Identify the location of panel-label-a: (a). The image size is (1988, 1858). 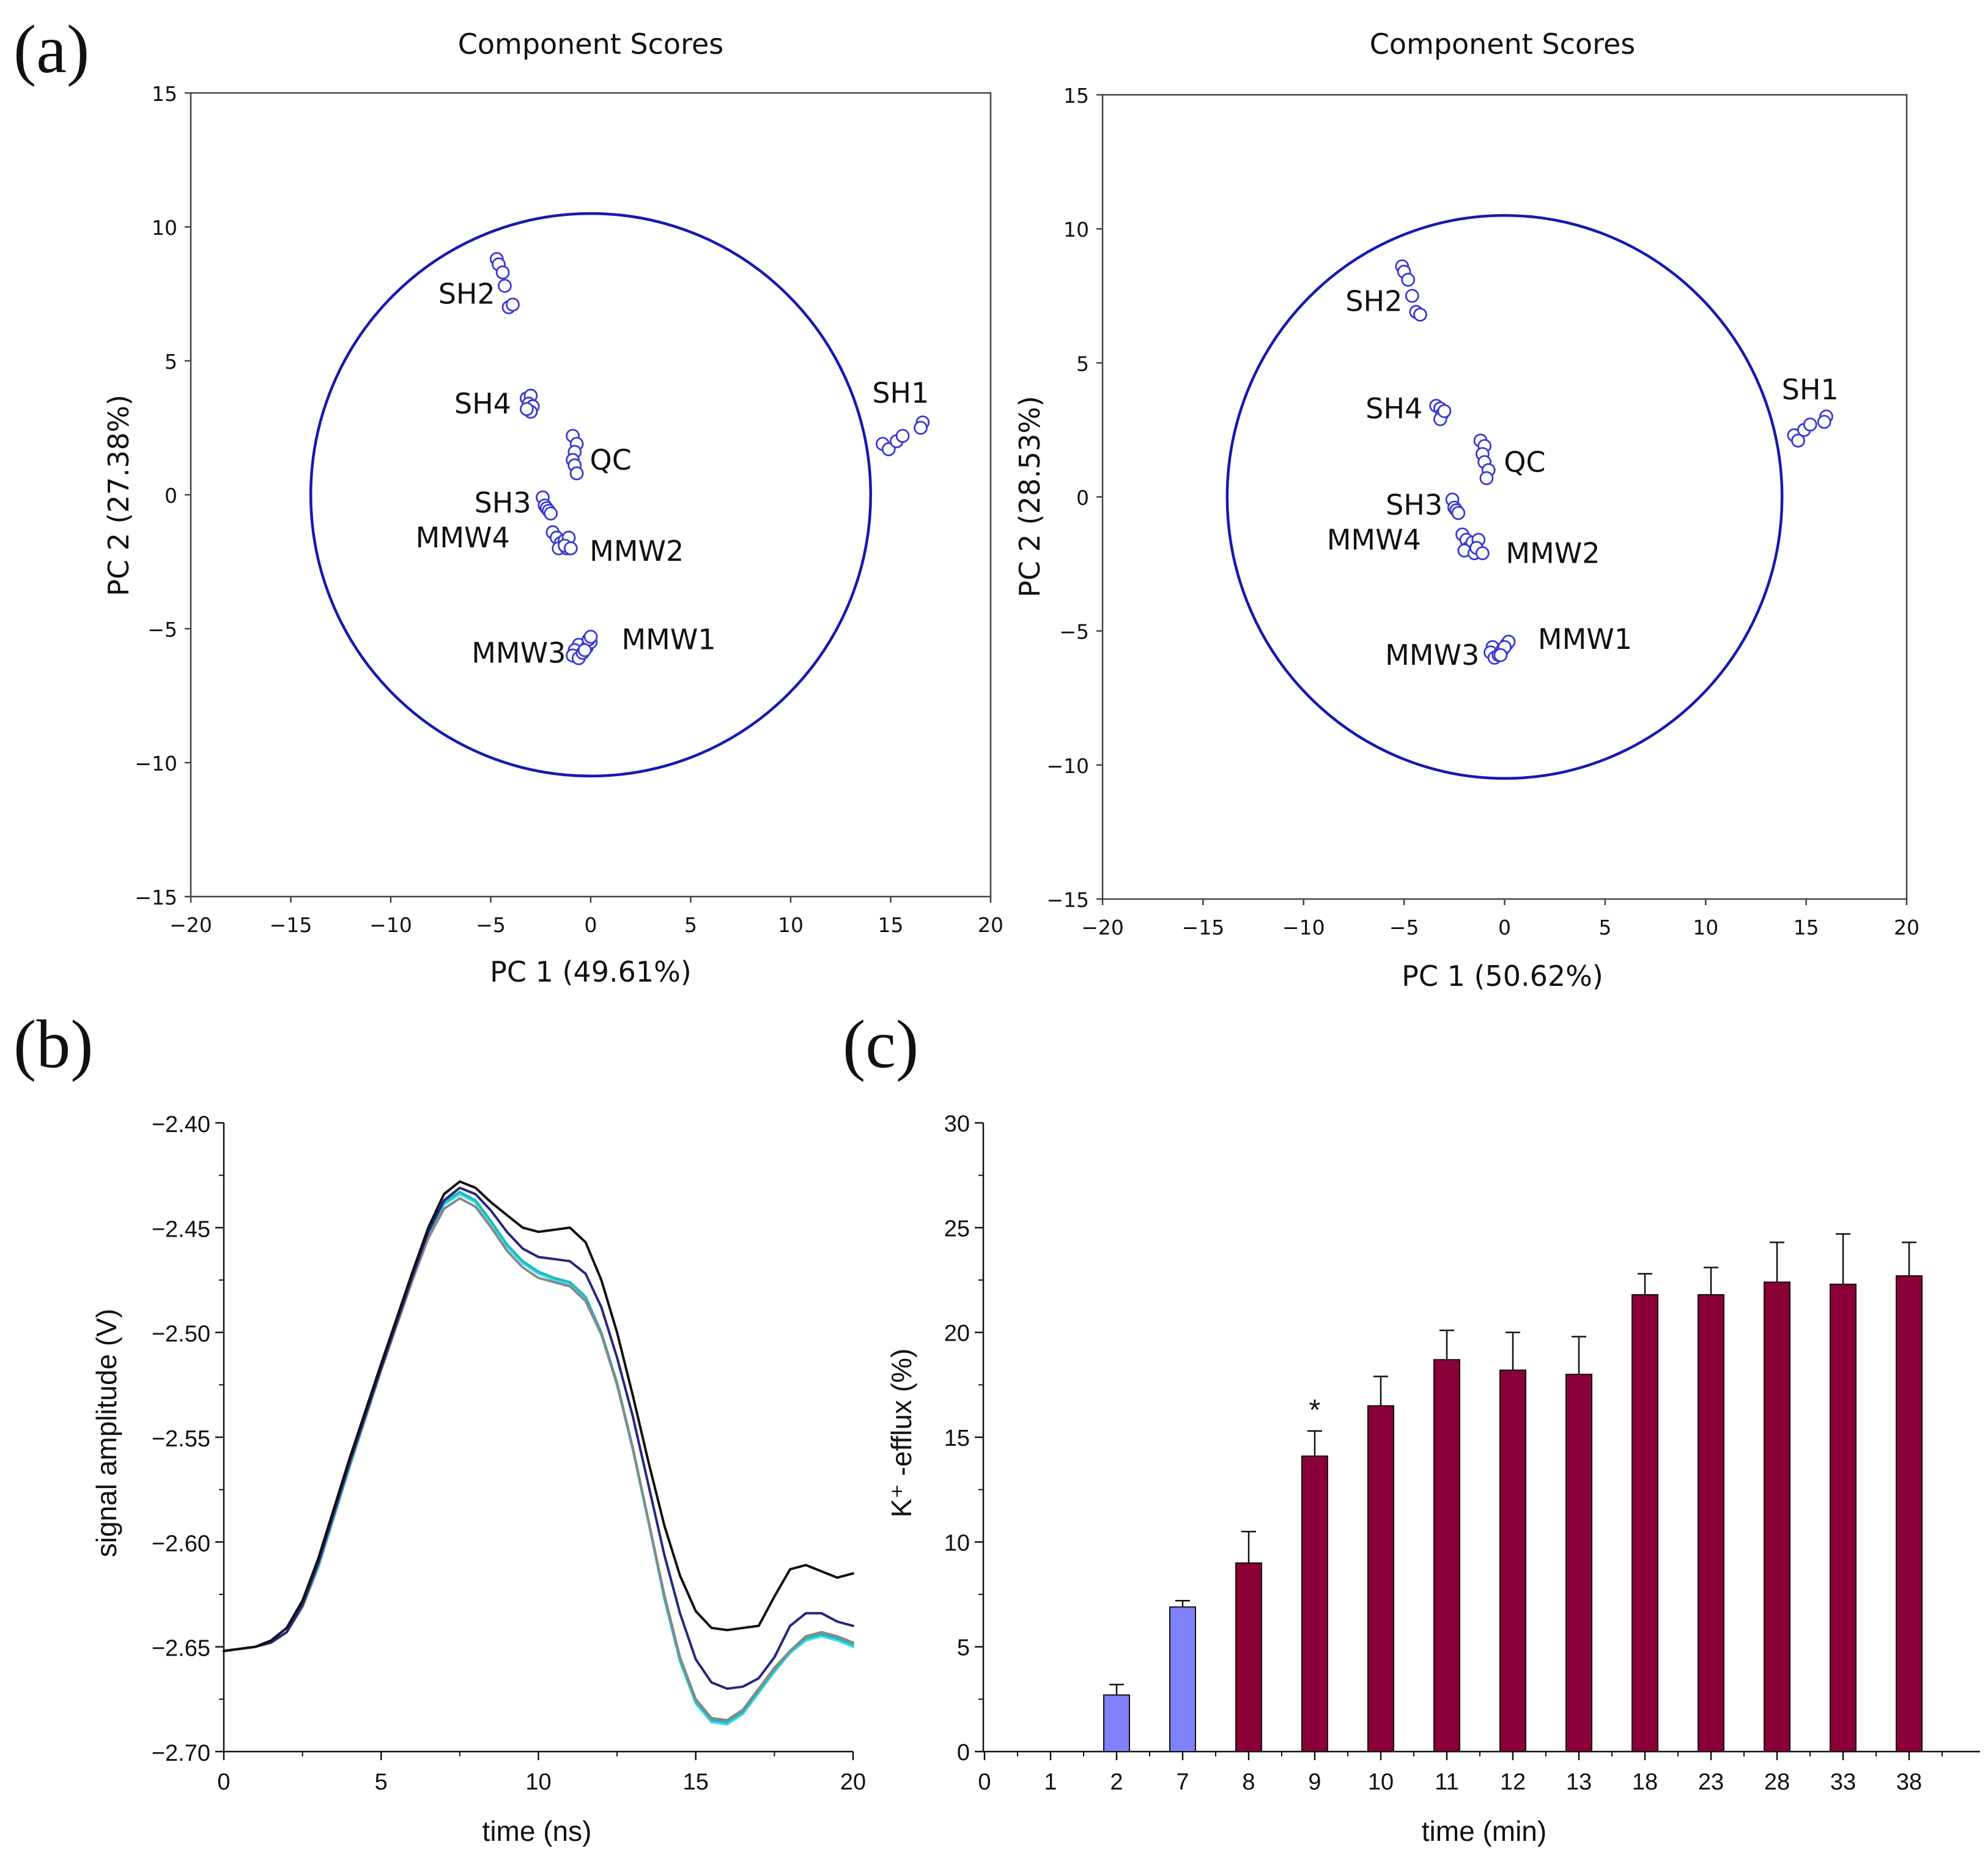
(51, 49).